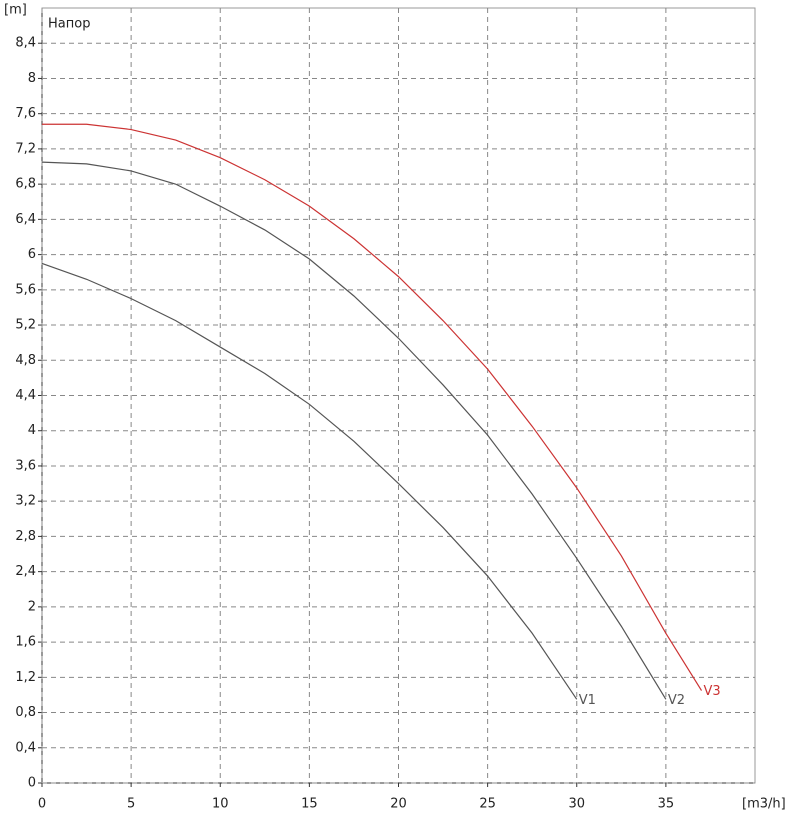 The height and width of the screenshot is (816, 790). Describe the element at coordinates (487, 804) in the screenshot. I see `x-tick-label: 25` at that location.